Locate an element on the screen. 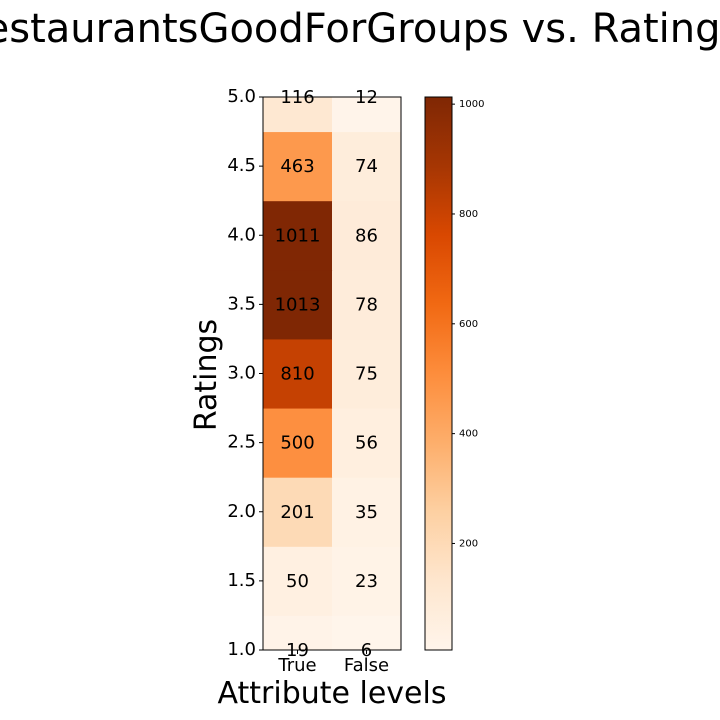  cell-value-label: 50 is located at coordinates (297, 581).